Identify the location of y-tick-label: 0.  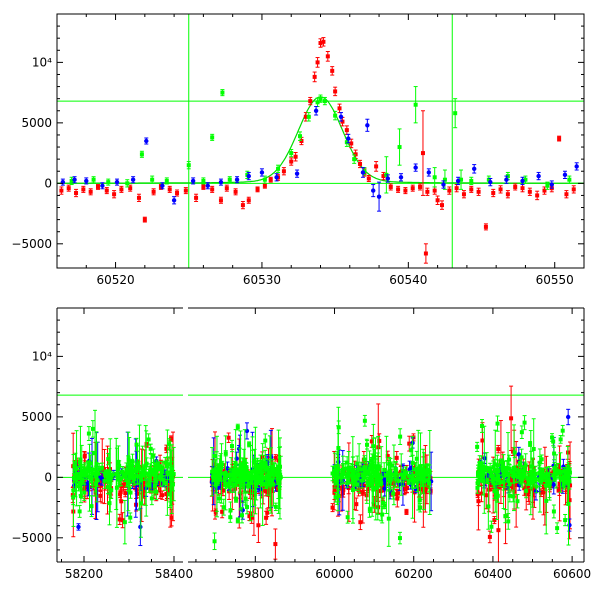
(48, 183).